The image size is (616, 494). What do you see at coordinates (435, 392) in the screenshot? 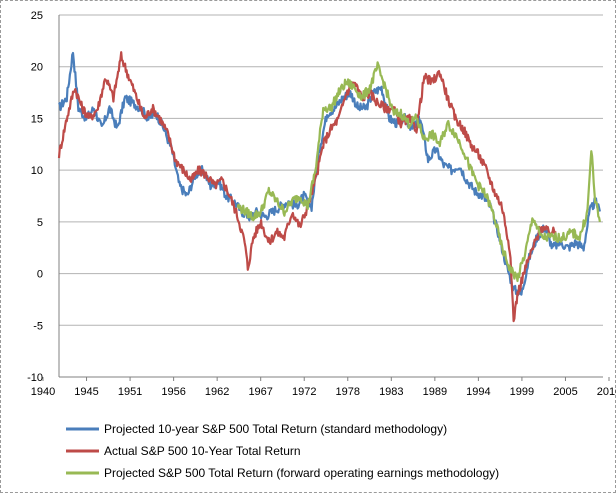
I see `x-tick-label: 1989` at bounding box center [435, 392].